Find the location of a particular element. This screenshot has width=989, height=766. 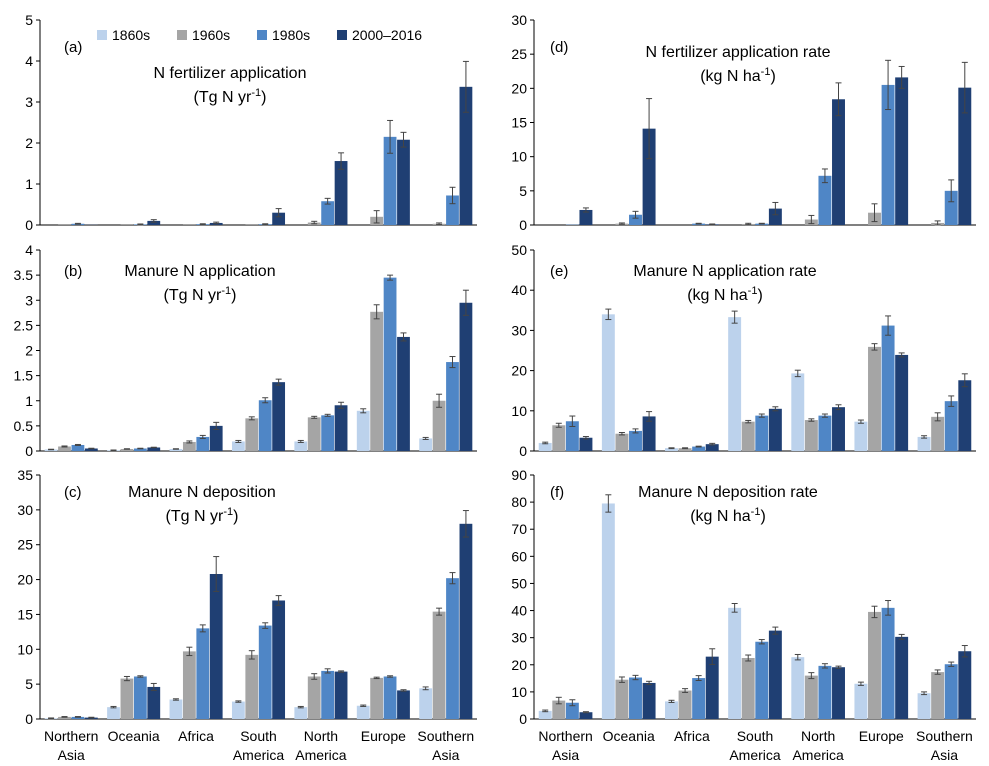

y-tick-label: 40 is located at coordinates (519, 290).